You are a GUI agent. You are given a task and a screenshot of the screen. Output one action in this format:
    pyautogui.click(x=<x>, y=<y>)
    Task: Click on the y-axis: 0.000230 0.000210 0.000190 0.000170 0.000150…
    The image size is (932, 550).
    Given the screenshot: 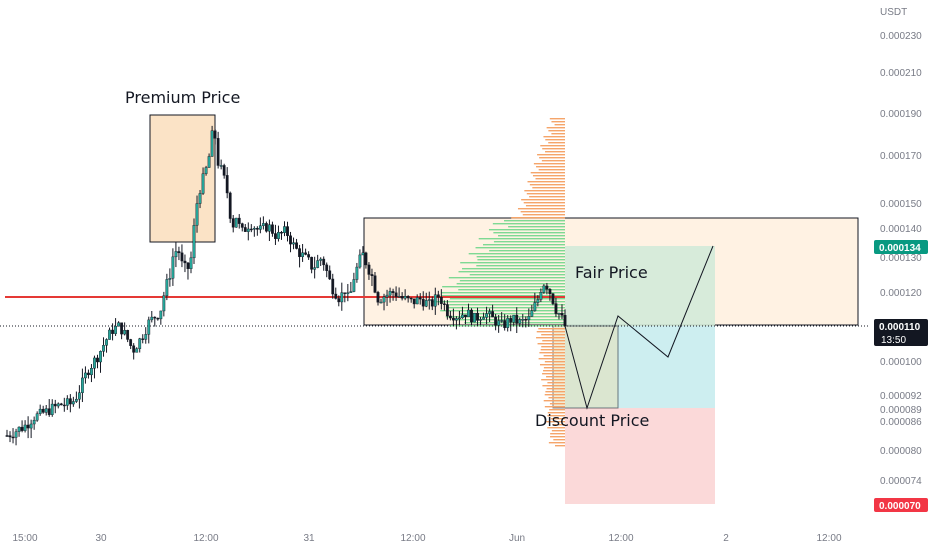 What is the action you would take?
    pyautogui.click(x=901, y=259)
    